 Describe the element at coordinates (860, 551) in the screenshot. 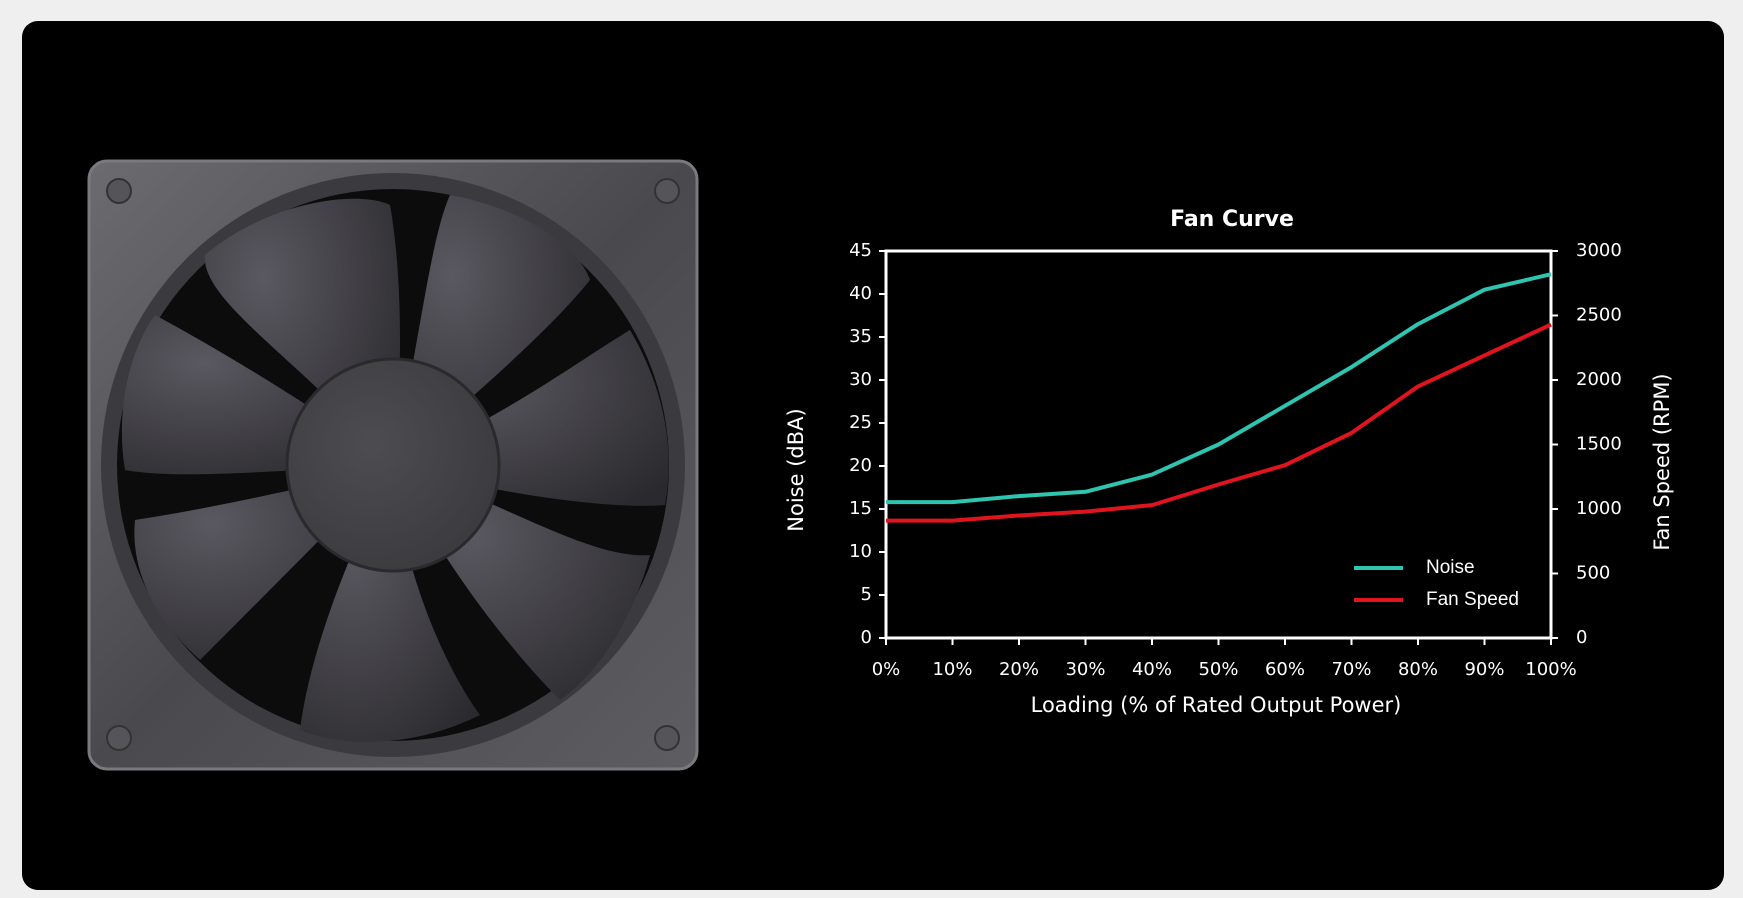

I see `y-tick-label: 10` at that location.